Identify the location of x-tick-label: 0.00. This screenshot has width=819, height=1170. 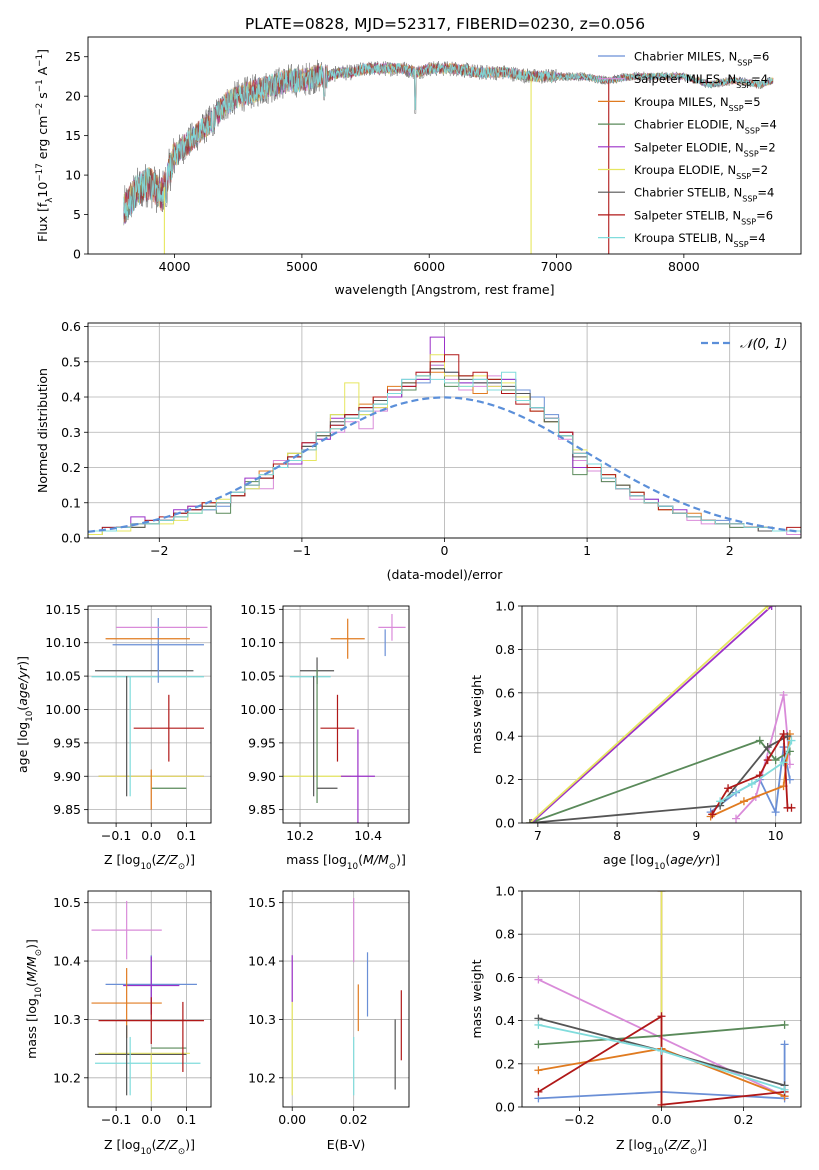
(292, 1119).